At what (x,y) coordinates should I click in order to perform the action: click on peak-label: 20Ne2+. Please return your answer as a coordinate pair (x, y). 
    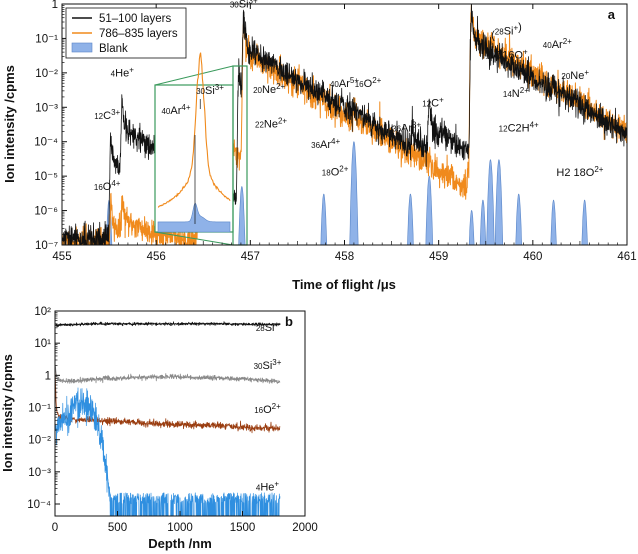
    Looking at the image, I should click on (269, 89).